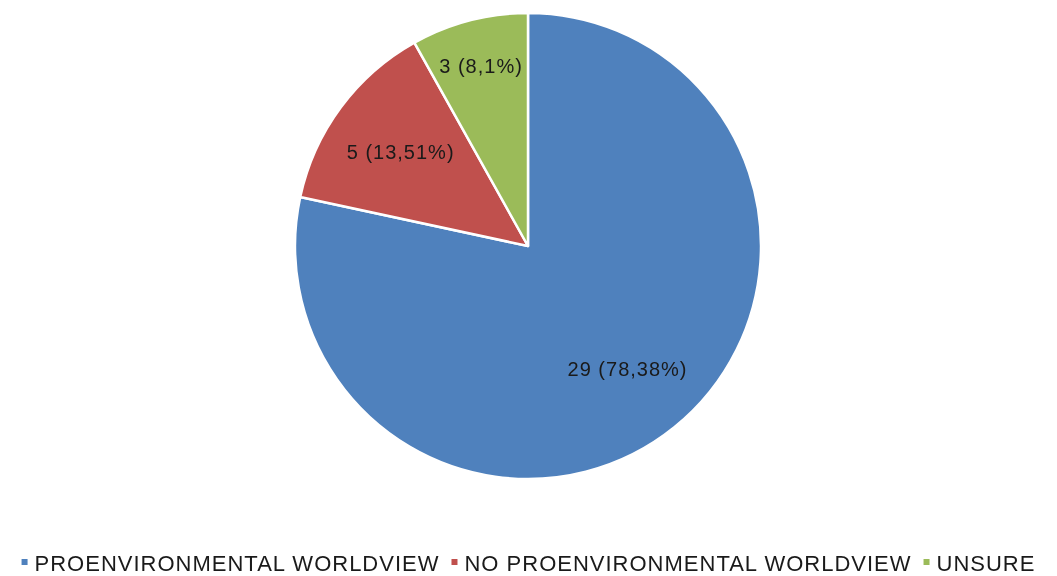  Describe the element at coordinates (400, 151) in the screenshot. I see `data-label: 5 (13,51%)` at that location.